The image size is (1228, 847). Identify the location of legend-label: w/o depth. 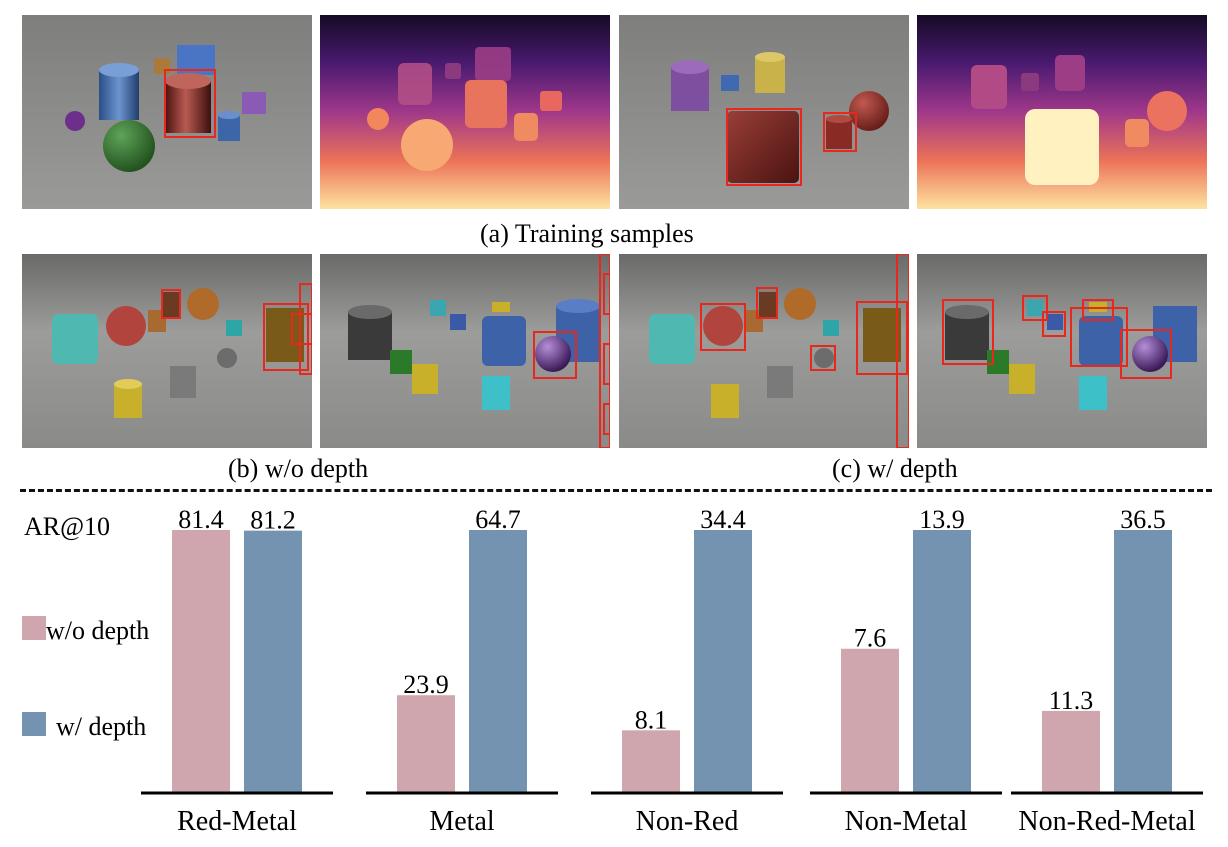
(97, 630).